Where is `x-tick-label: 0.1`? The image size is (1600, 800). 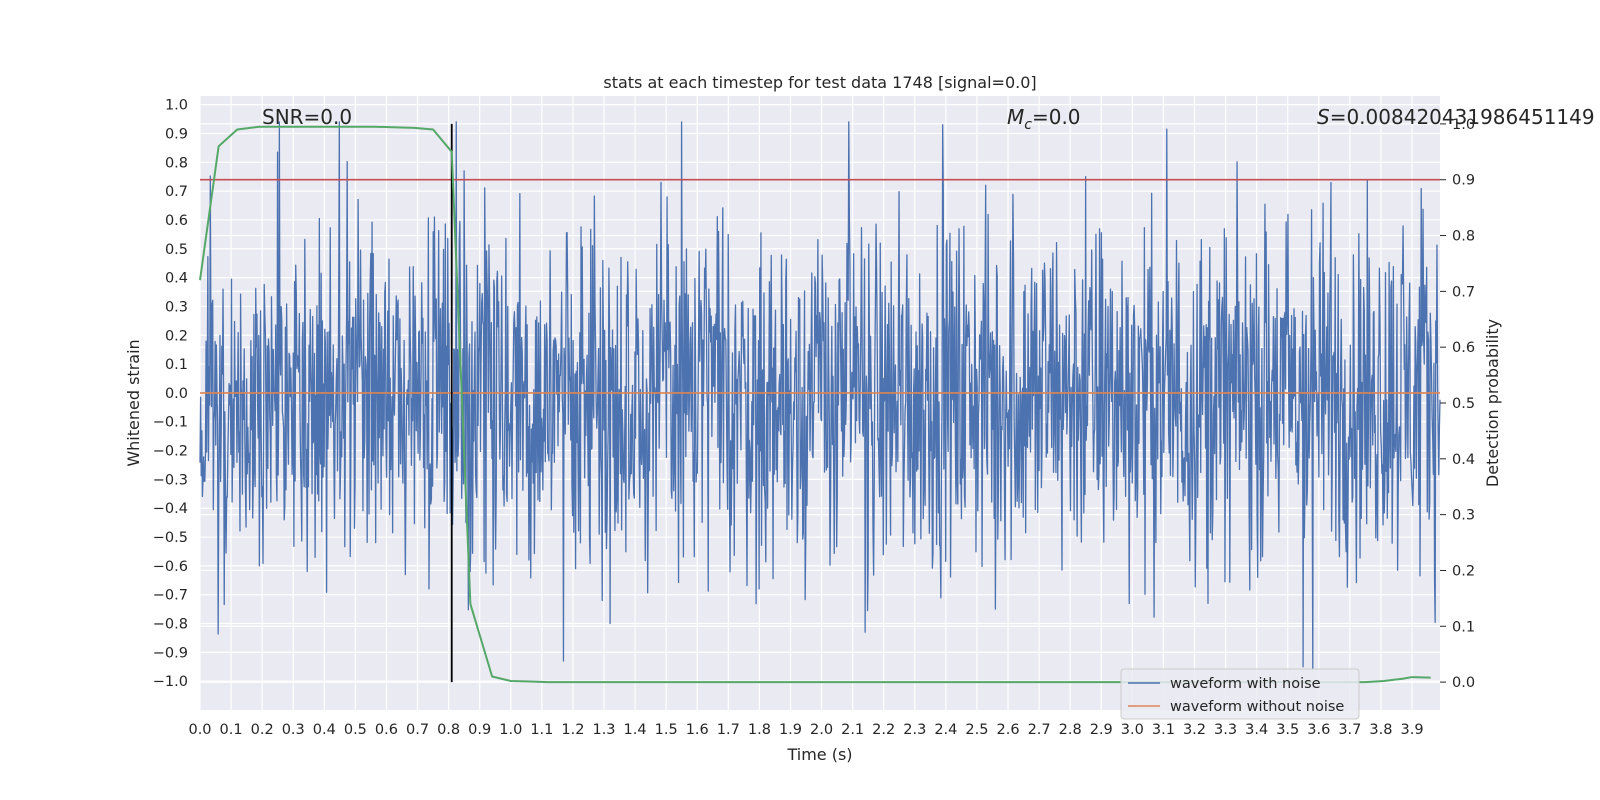
x-tick-label: 0.1 is located at coordinates (231, 730).